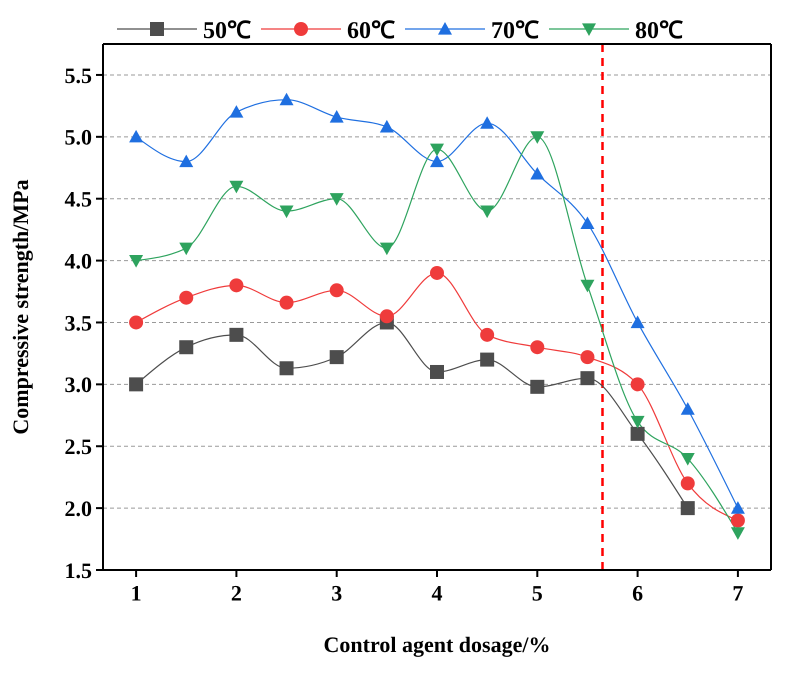 This screenshot has width=794, height=688. What do you see at coordinates (136, 593) in the screenshot?
I see `x-tick-label: 1` at bounding box center [136, 593].